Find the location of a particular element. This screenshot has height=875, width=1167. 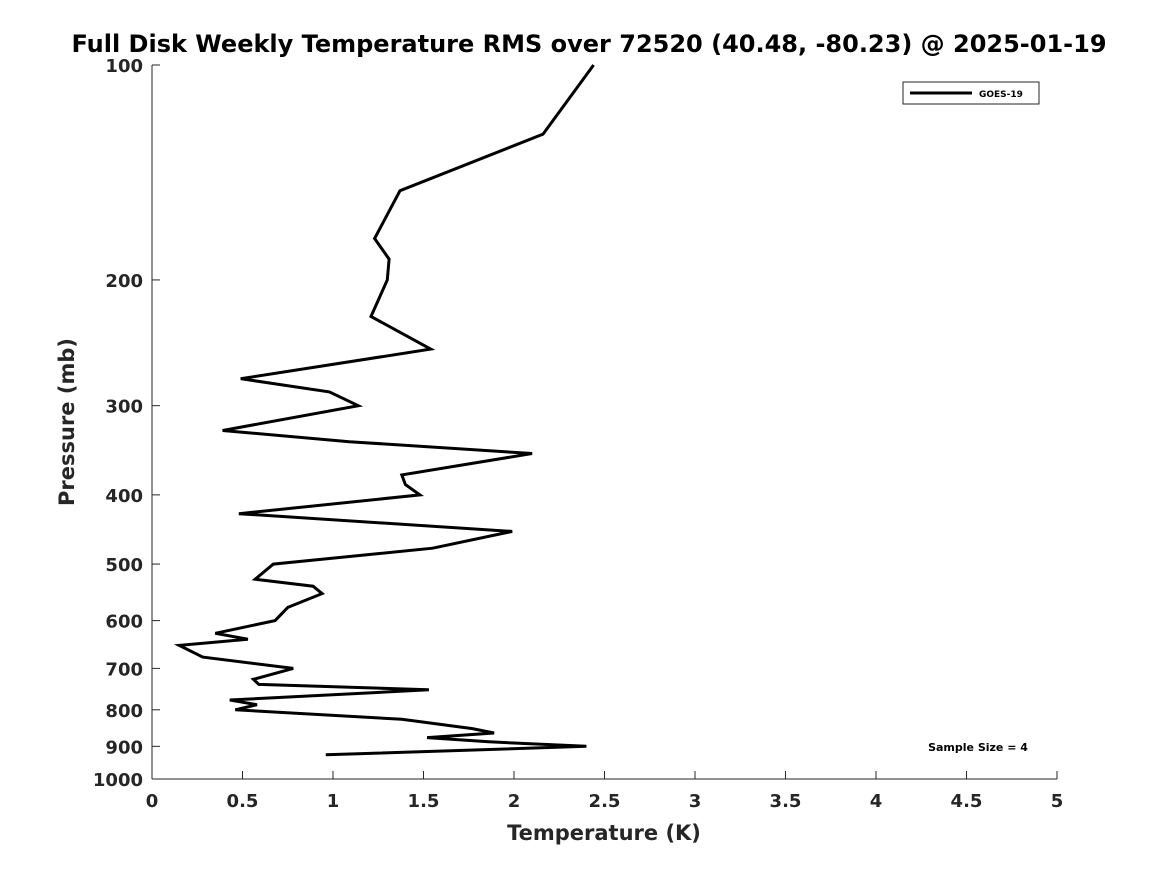

sample-size-annotation: Sample Size = 4 is located at coordinates (978, 747).